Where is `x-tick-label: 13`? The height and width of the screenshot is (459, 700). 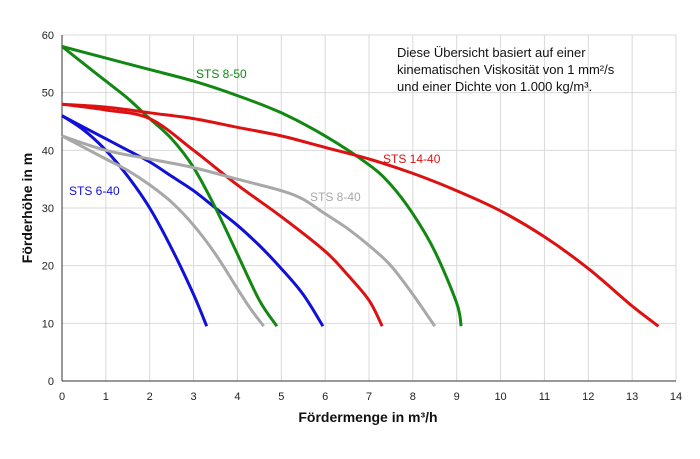
x-tick-label: 13 is located at coordinates (632, 397).